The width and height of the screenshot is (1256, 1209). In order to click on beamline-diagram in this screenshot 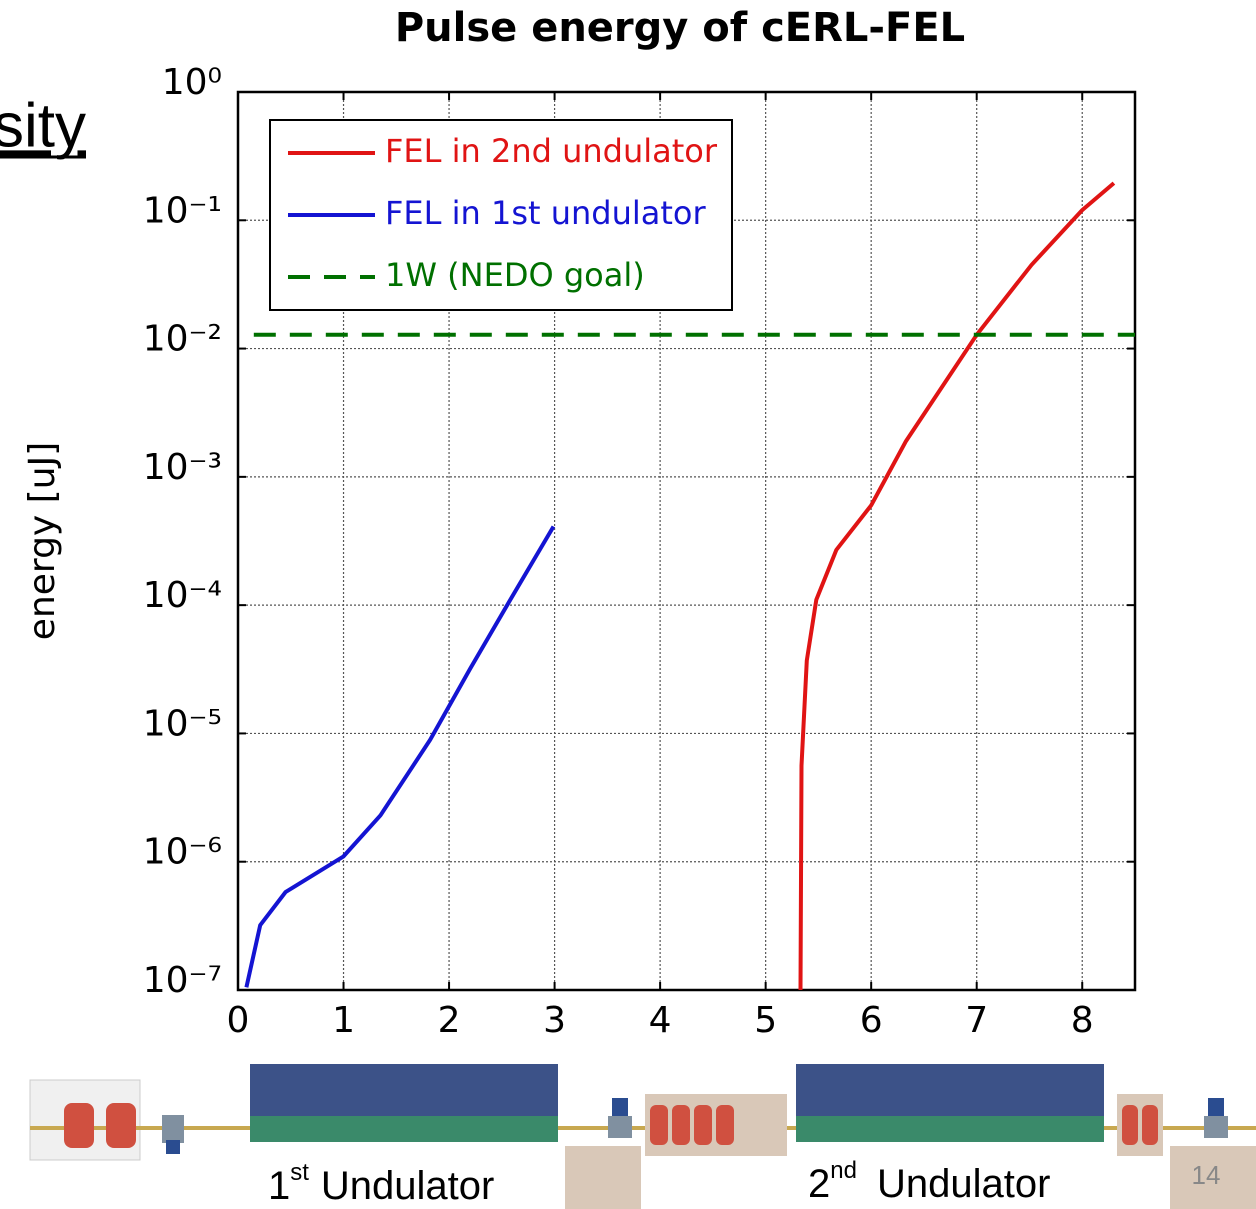, I will do `click(642, 1136)`.